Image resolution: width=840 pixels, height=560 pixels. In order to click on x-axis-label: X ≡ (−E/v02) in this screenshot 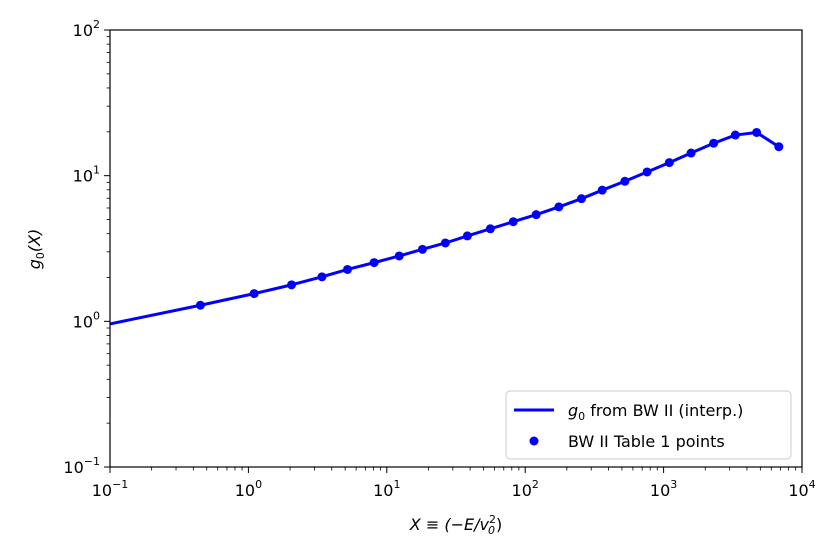, I will do `click(455, 525)`.